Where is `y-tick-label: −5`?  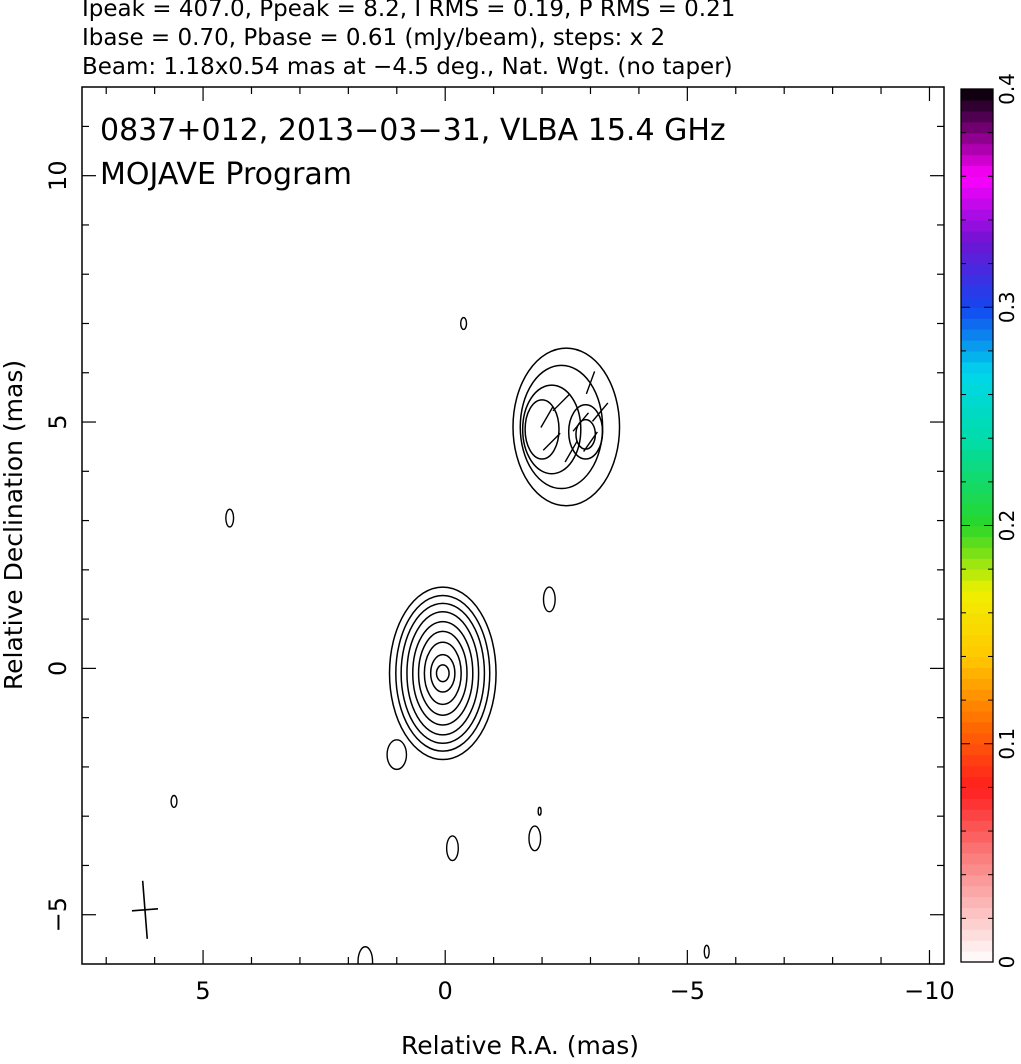
y-tick-label: −5 is located at coordinates (58, 914).